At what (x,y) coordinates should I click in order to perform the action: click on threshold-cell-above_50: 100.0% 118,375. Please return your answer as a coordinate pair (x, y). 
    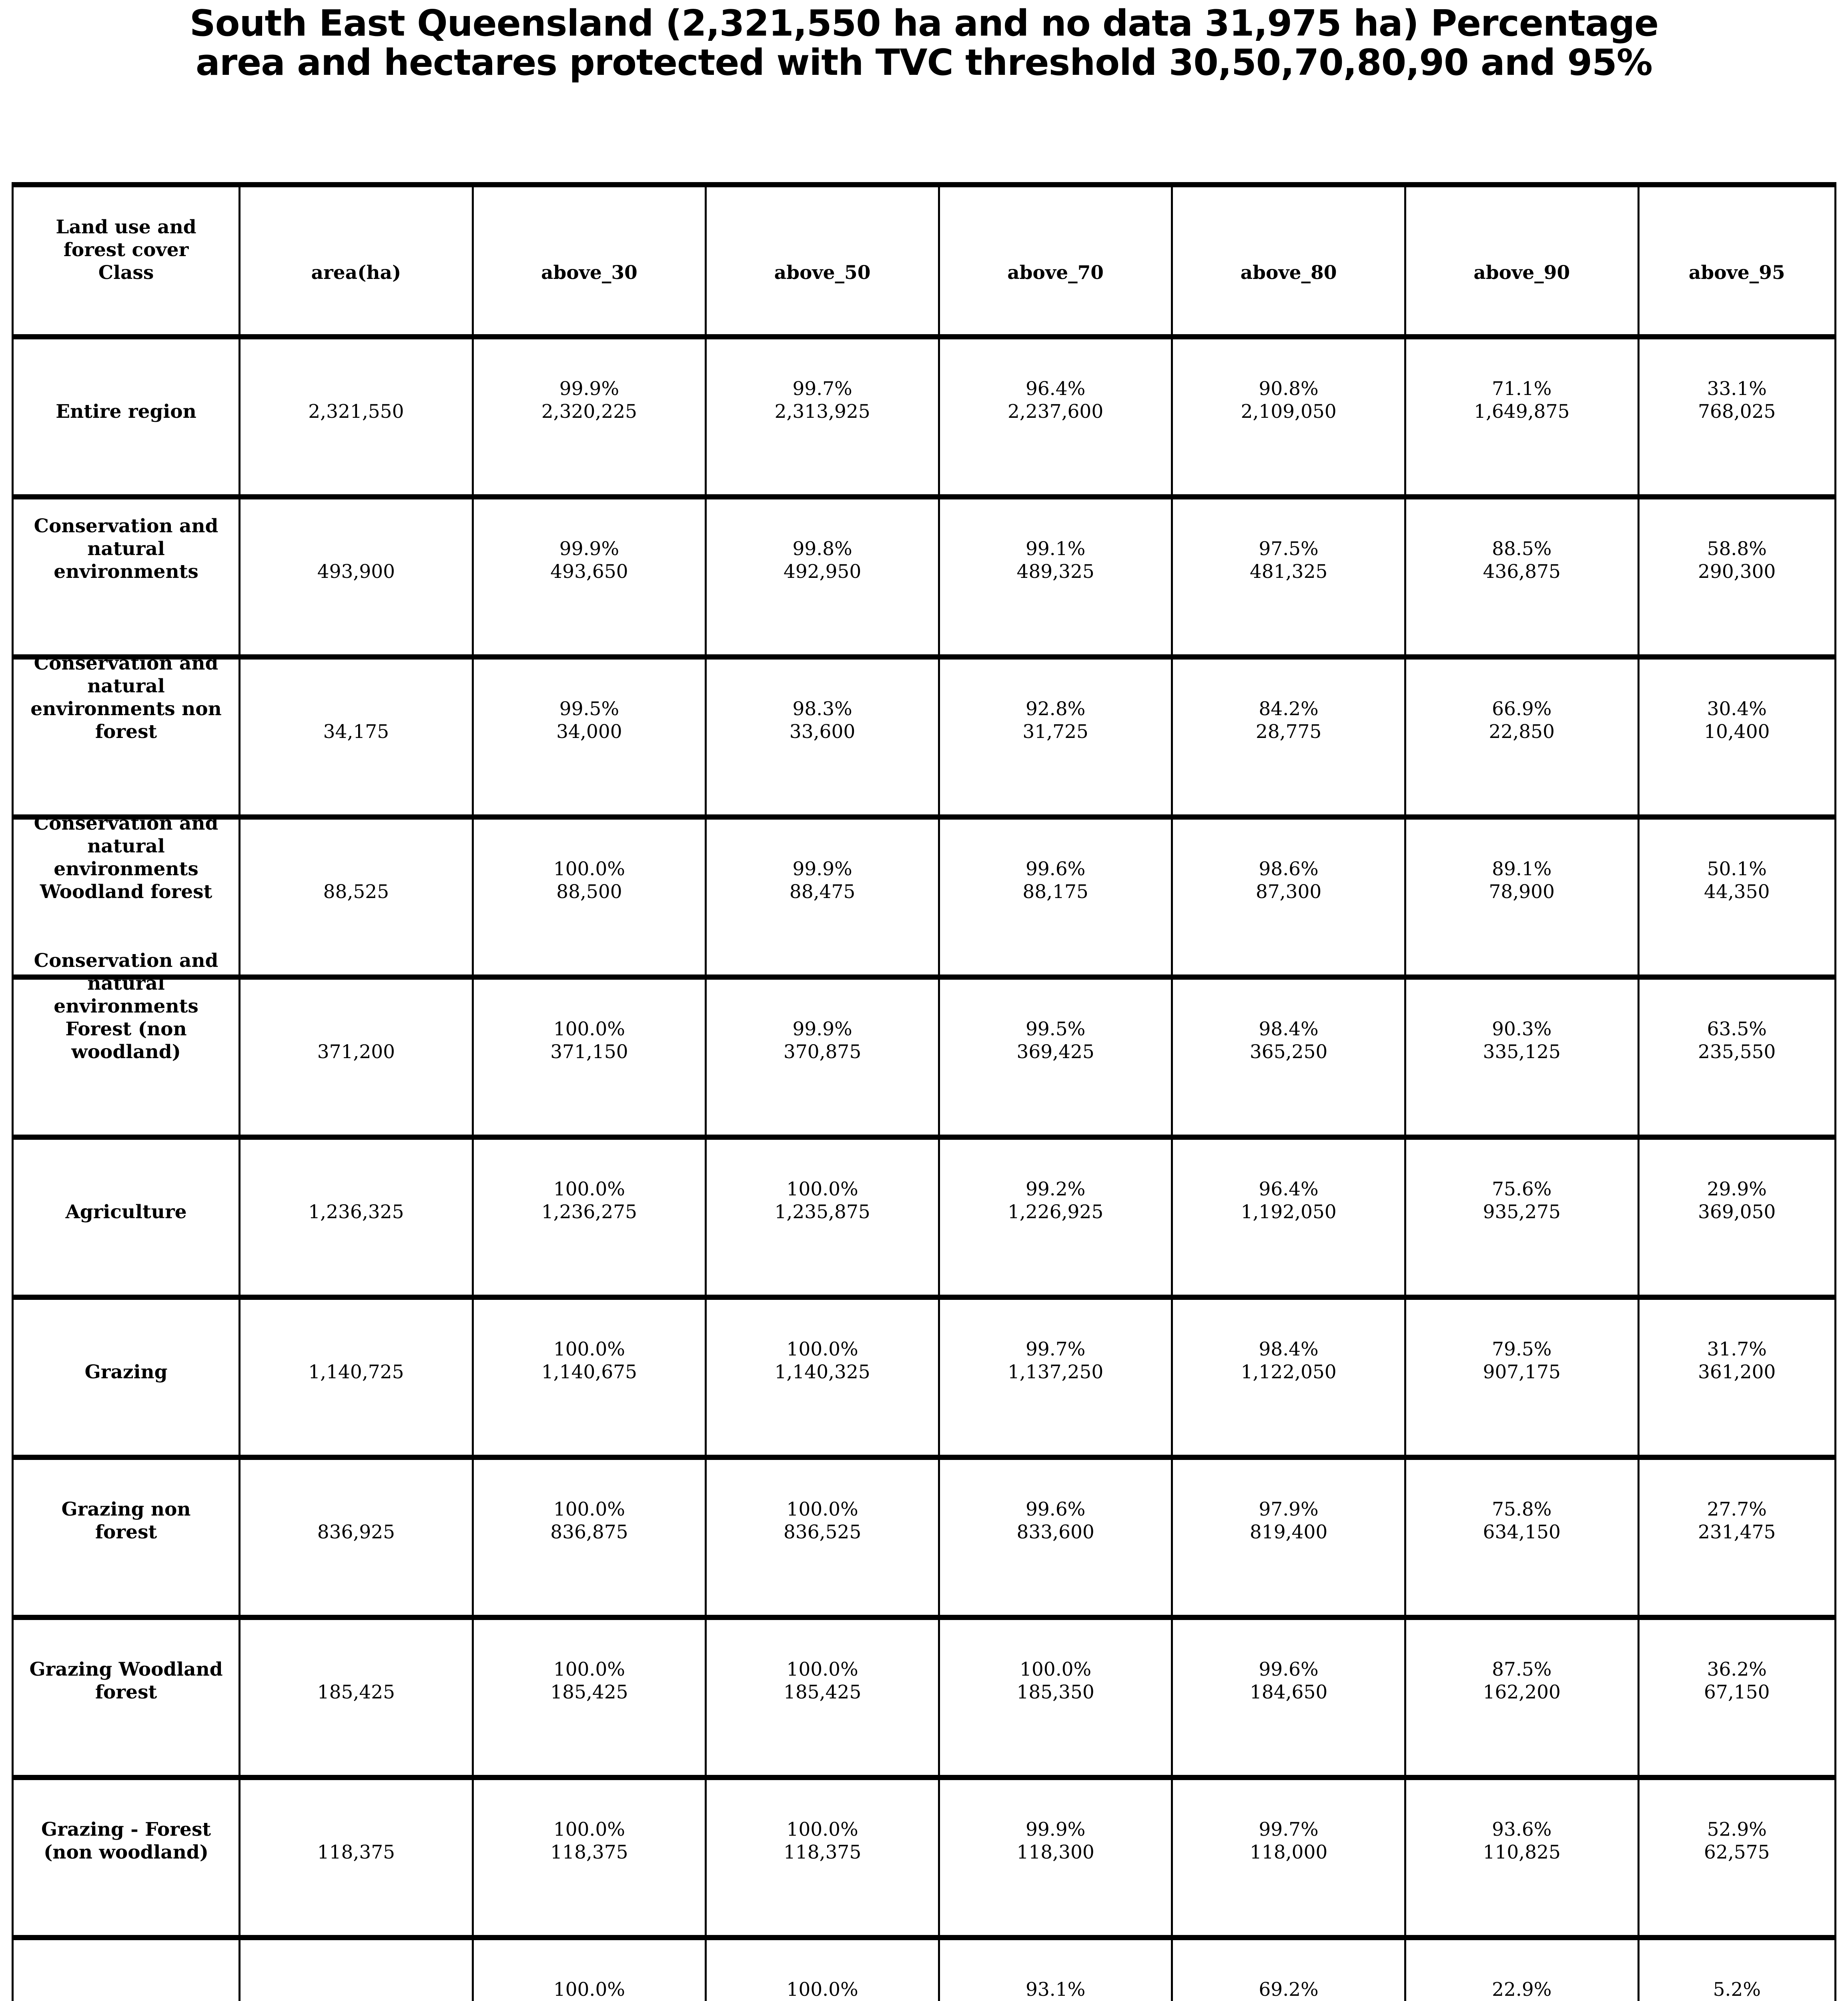
    Looking at the image, I should click on (822, 1857).